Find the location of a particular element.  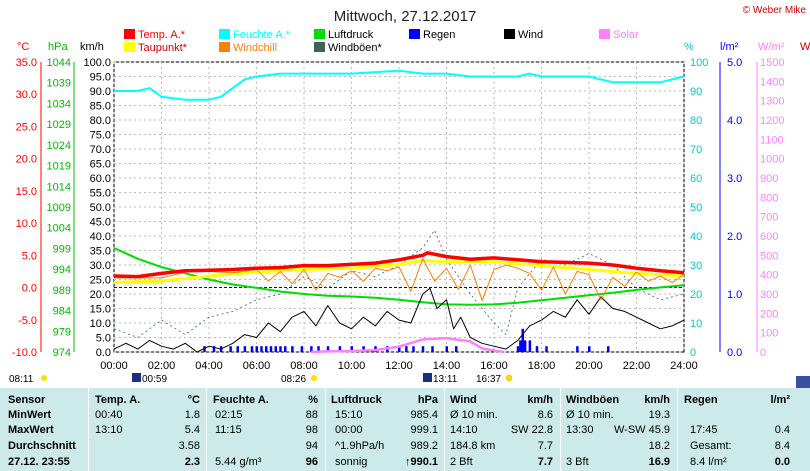

solar-tick-9: 600 is located at coordinates (769, 237).